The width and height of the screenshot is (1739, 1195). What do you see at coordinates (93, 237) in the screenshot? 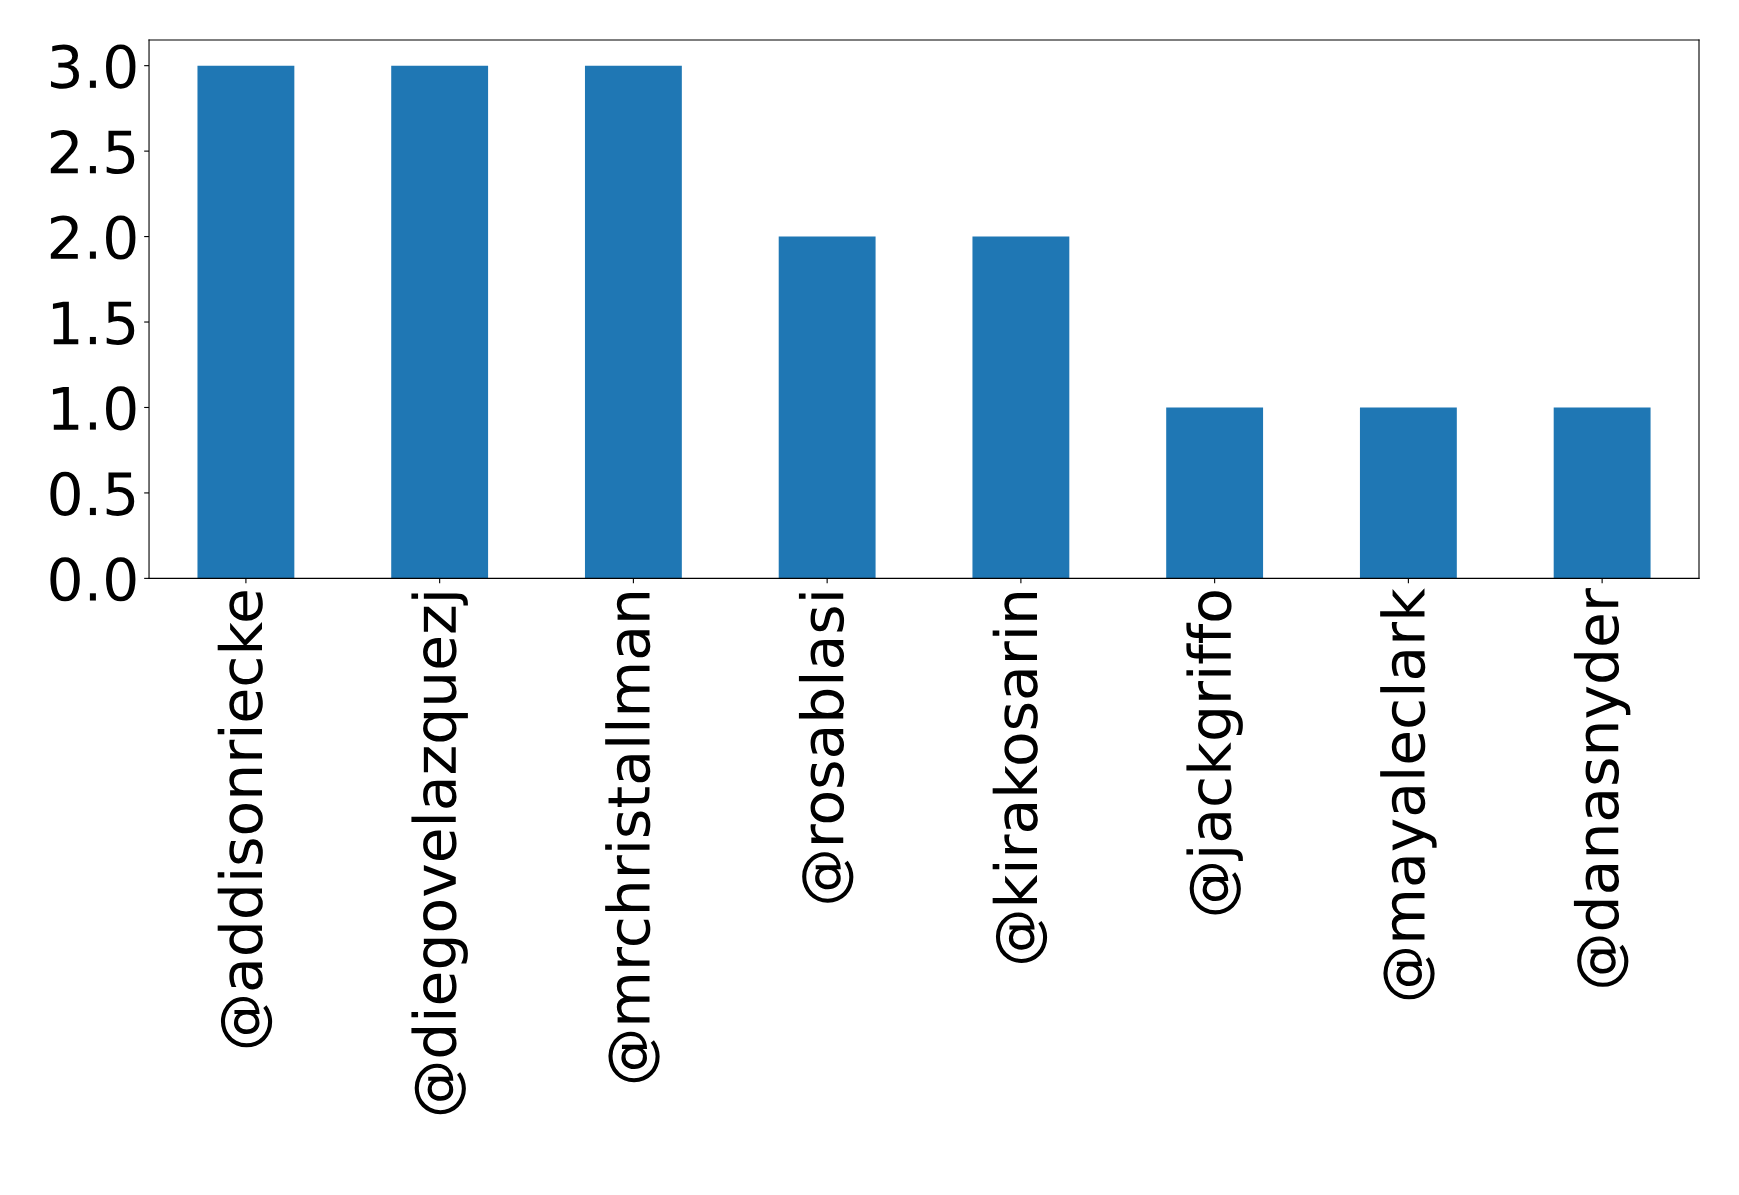
I see `y-tick-label: 2.0` at bounding box center [93, 237].